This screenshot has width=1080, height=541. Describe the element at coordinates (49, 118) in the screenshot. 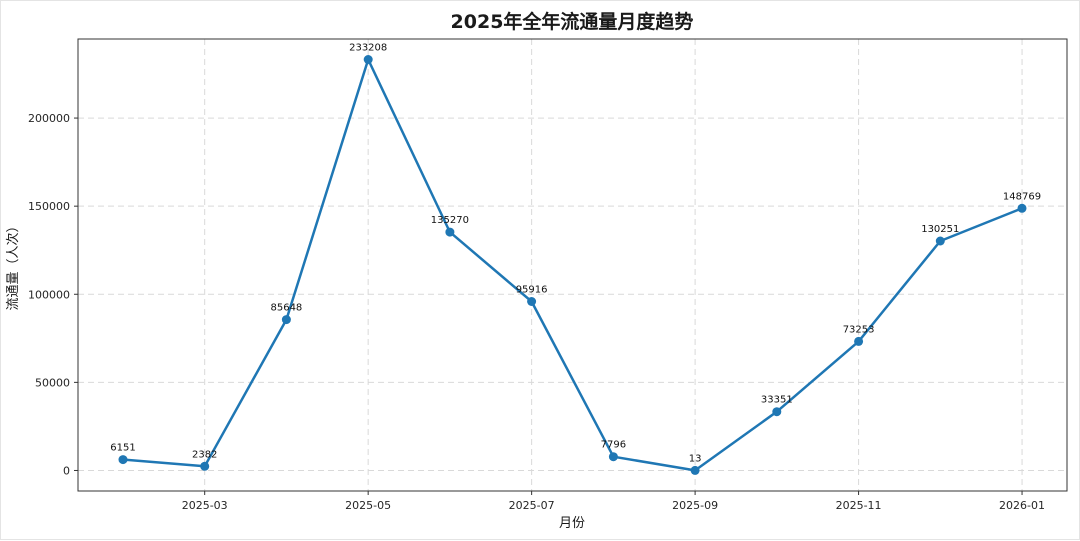

I see `y-tick-label: 200000` at that location.